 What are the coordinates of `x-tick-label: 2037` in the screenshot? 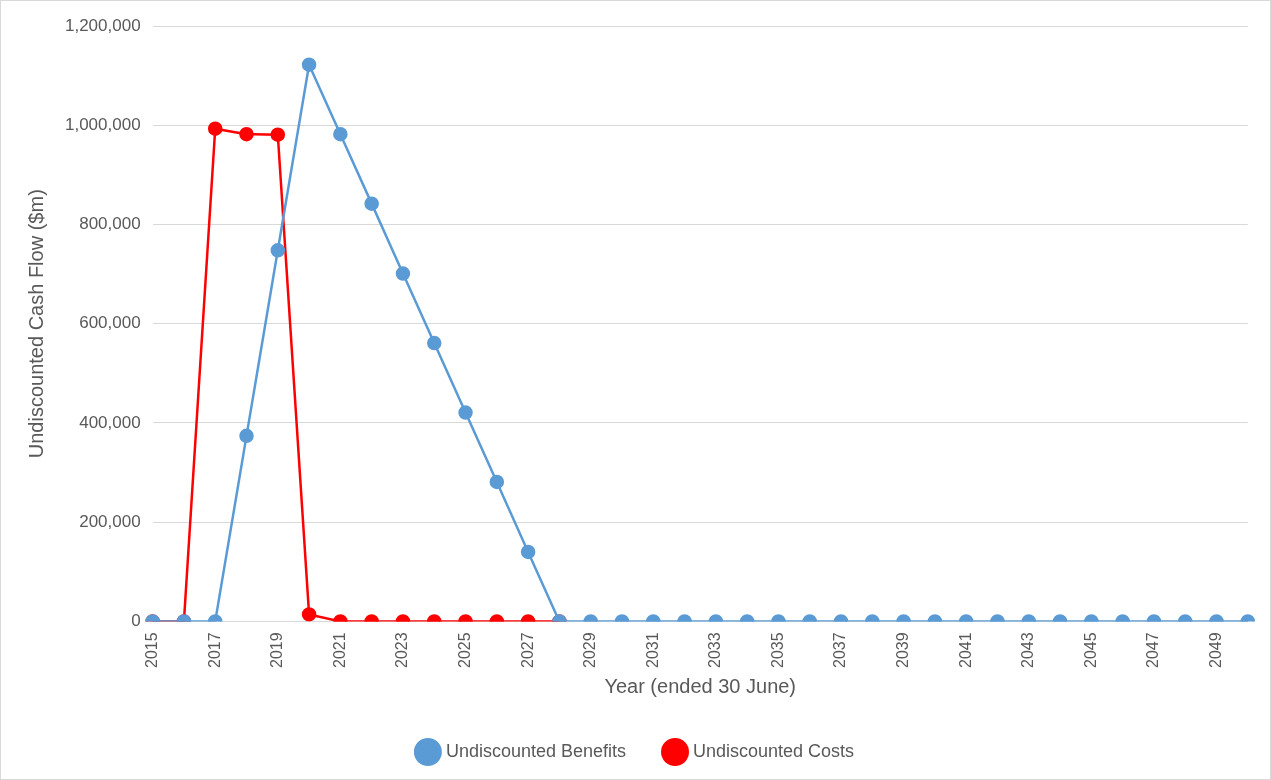 It's located at (840, 650).